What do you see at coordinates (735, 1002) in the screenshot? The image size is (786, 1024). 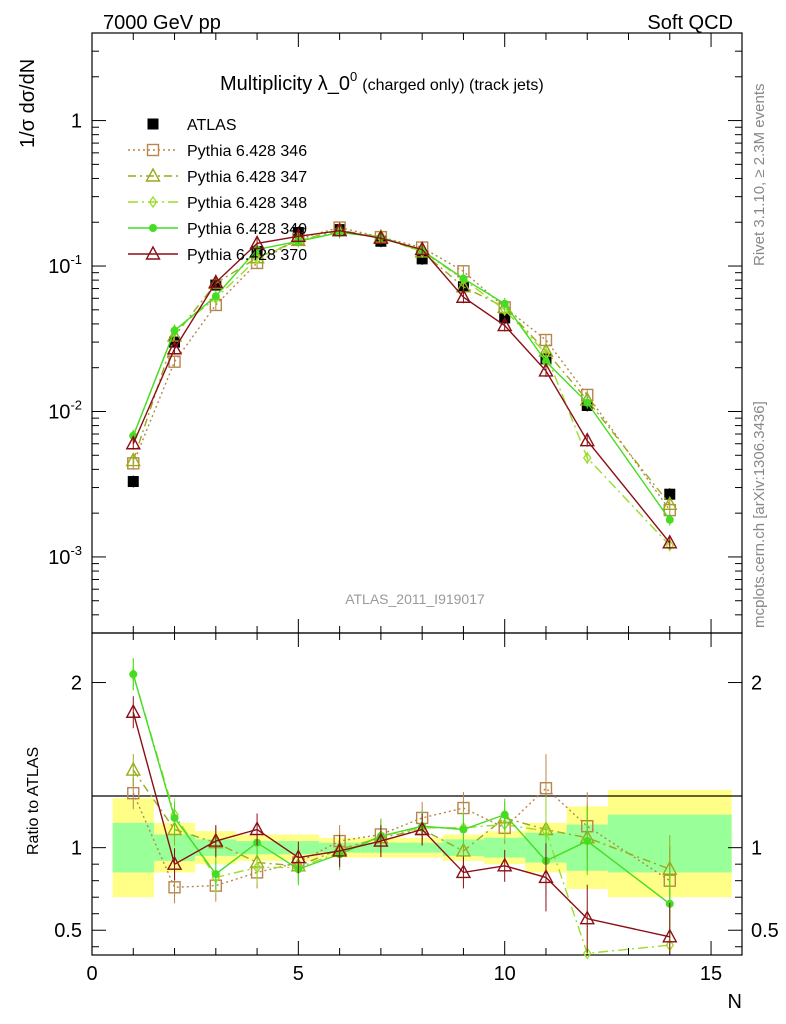 I see `ratio-xlabel: N` at bounding box center [735, 1002].